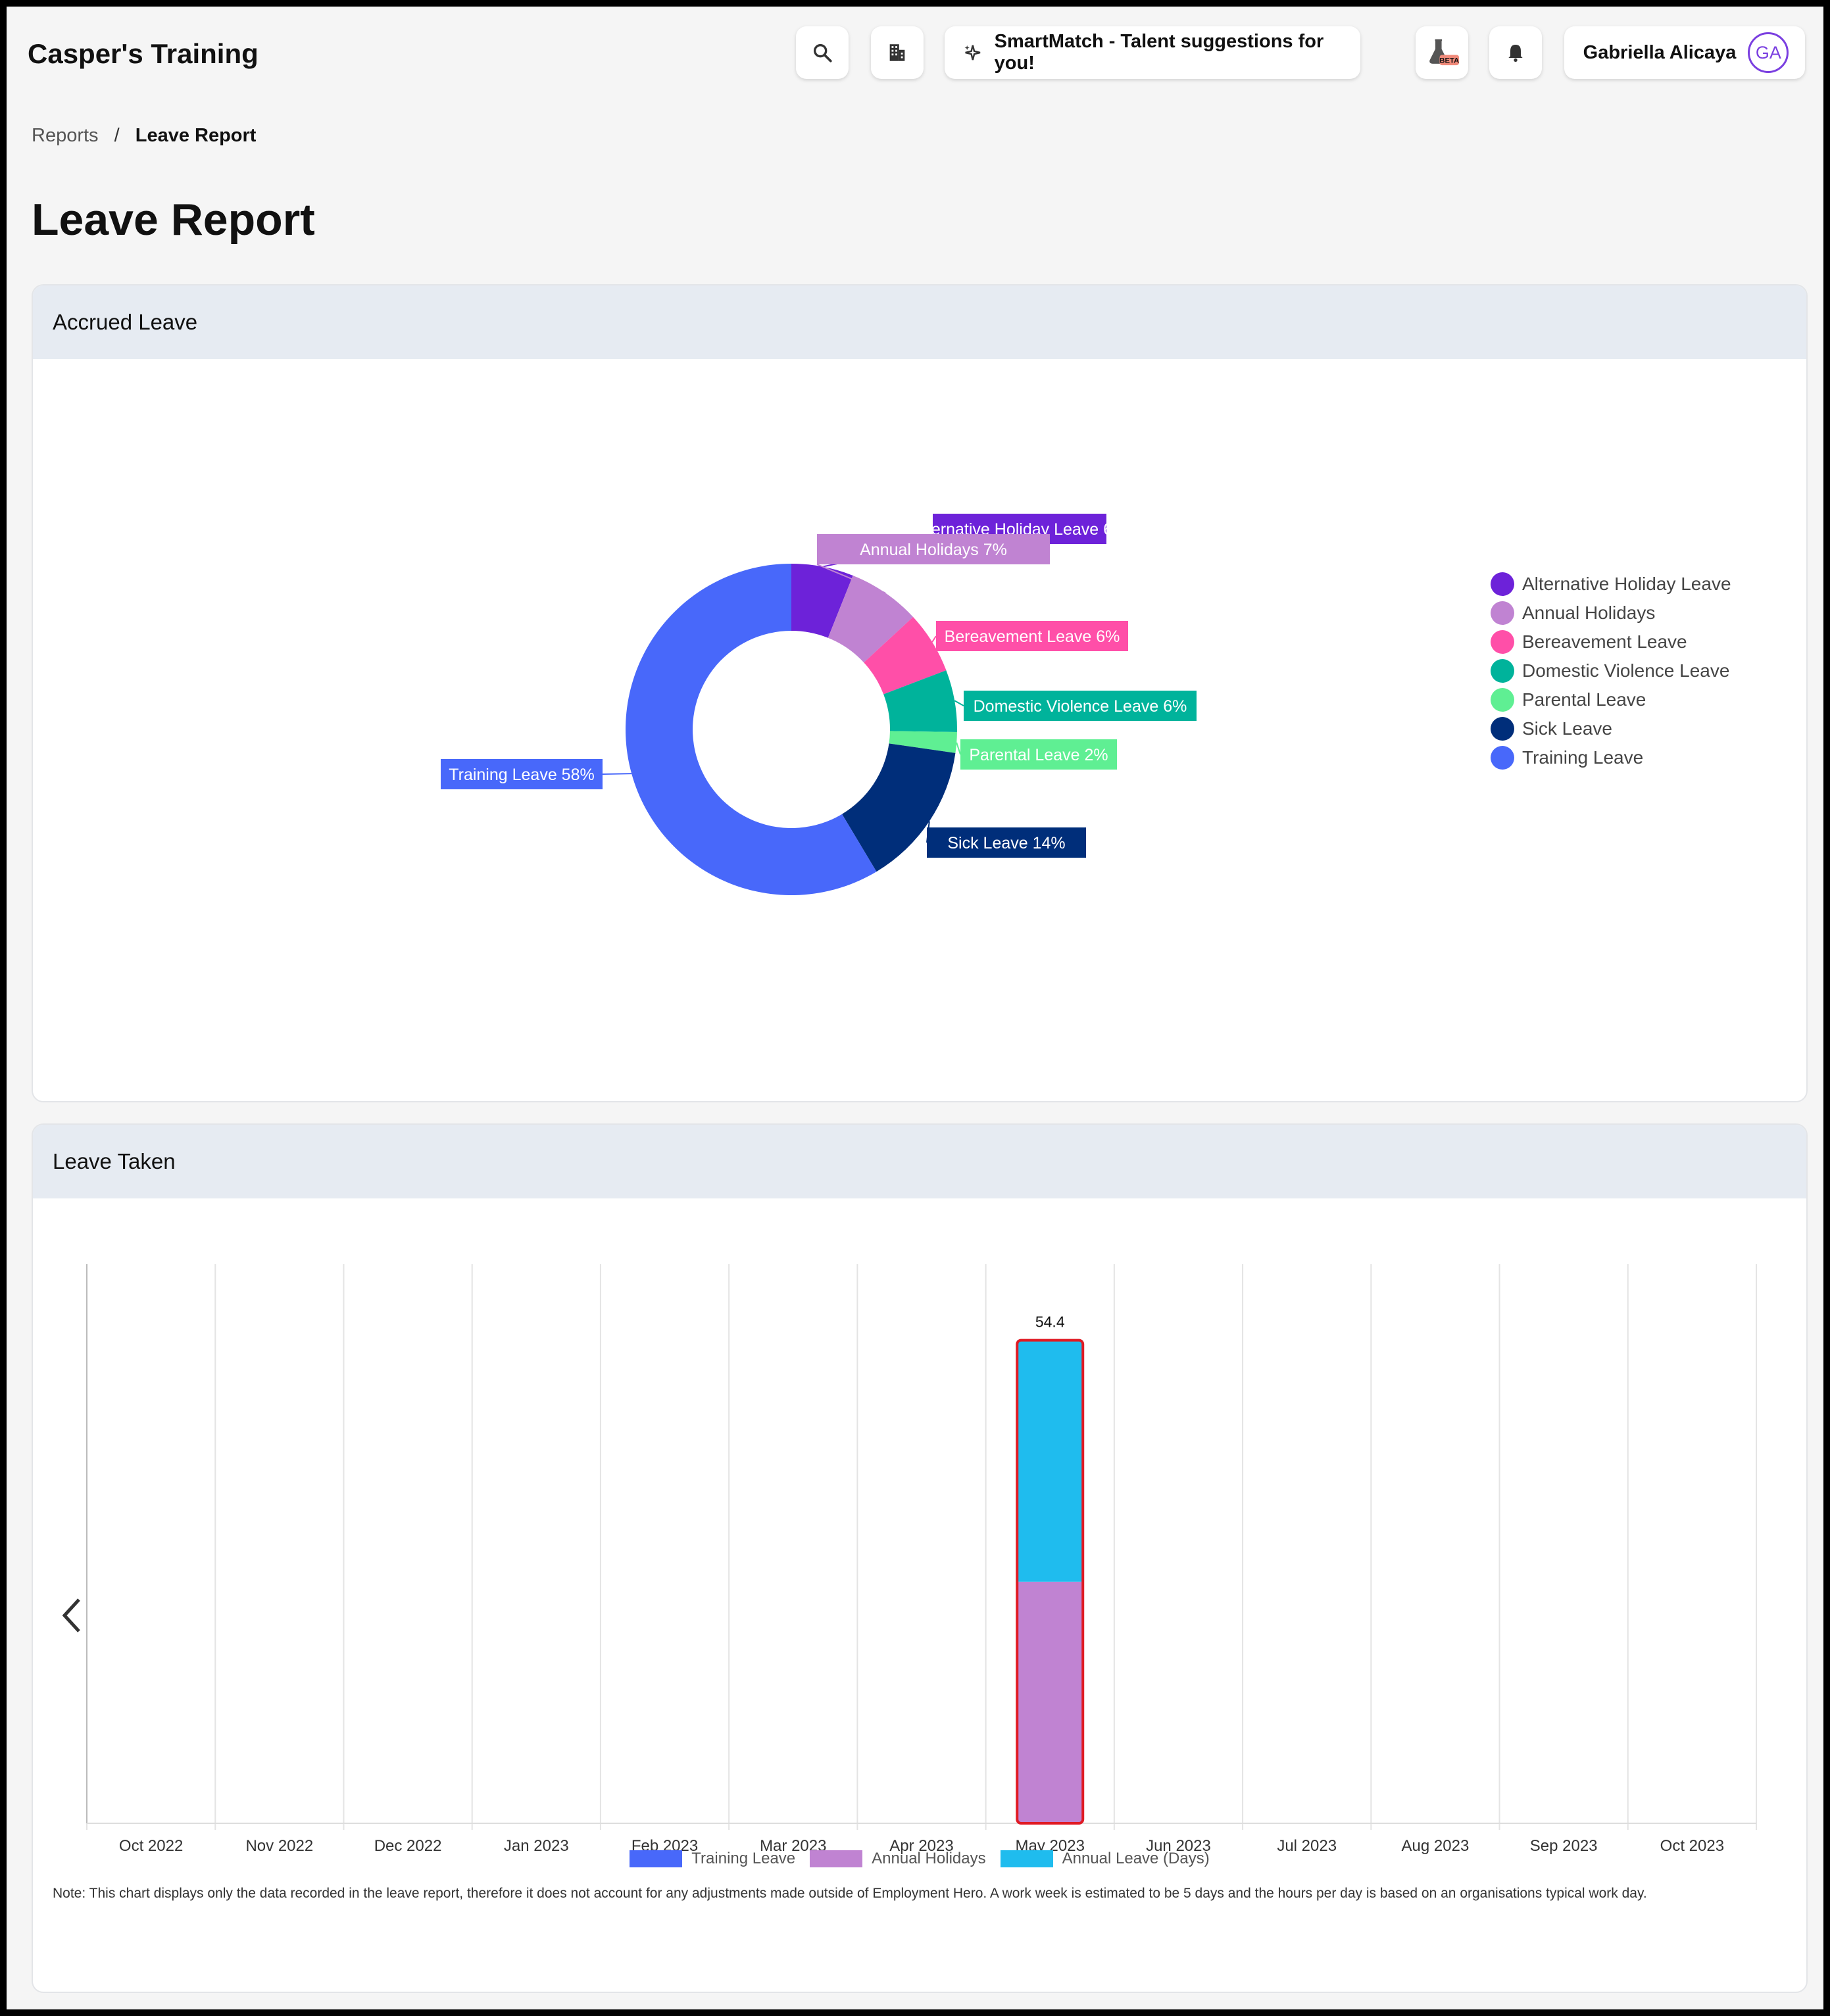 Image resolution: width=1830 pixels, height=2016 pixels. Describe the element at coordinates (537, 1846) in the screenshot. I see `x-tick-label: Jan 2023` at that location.